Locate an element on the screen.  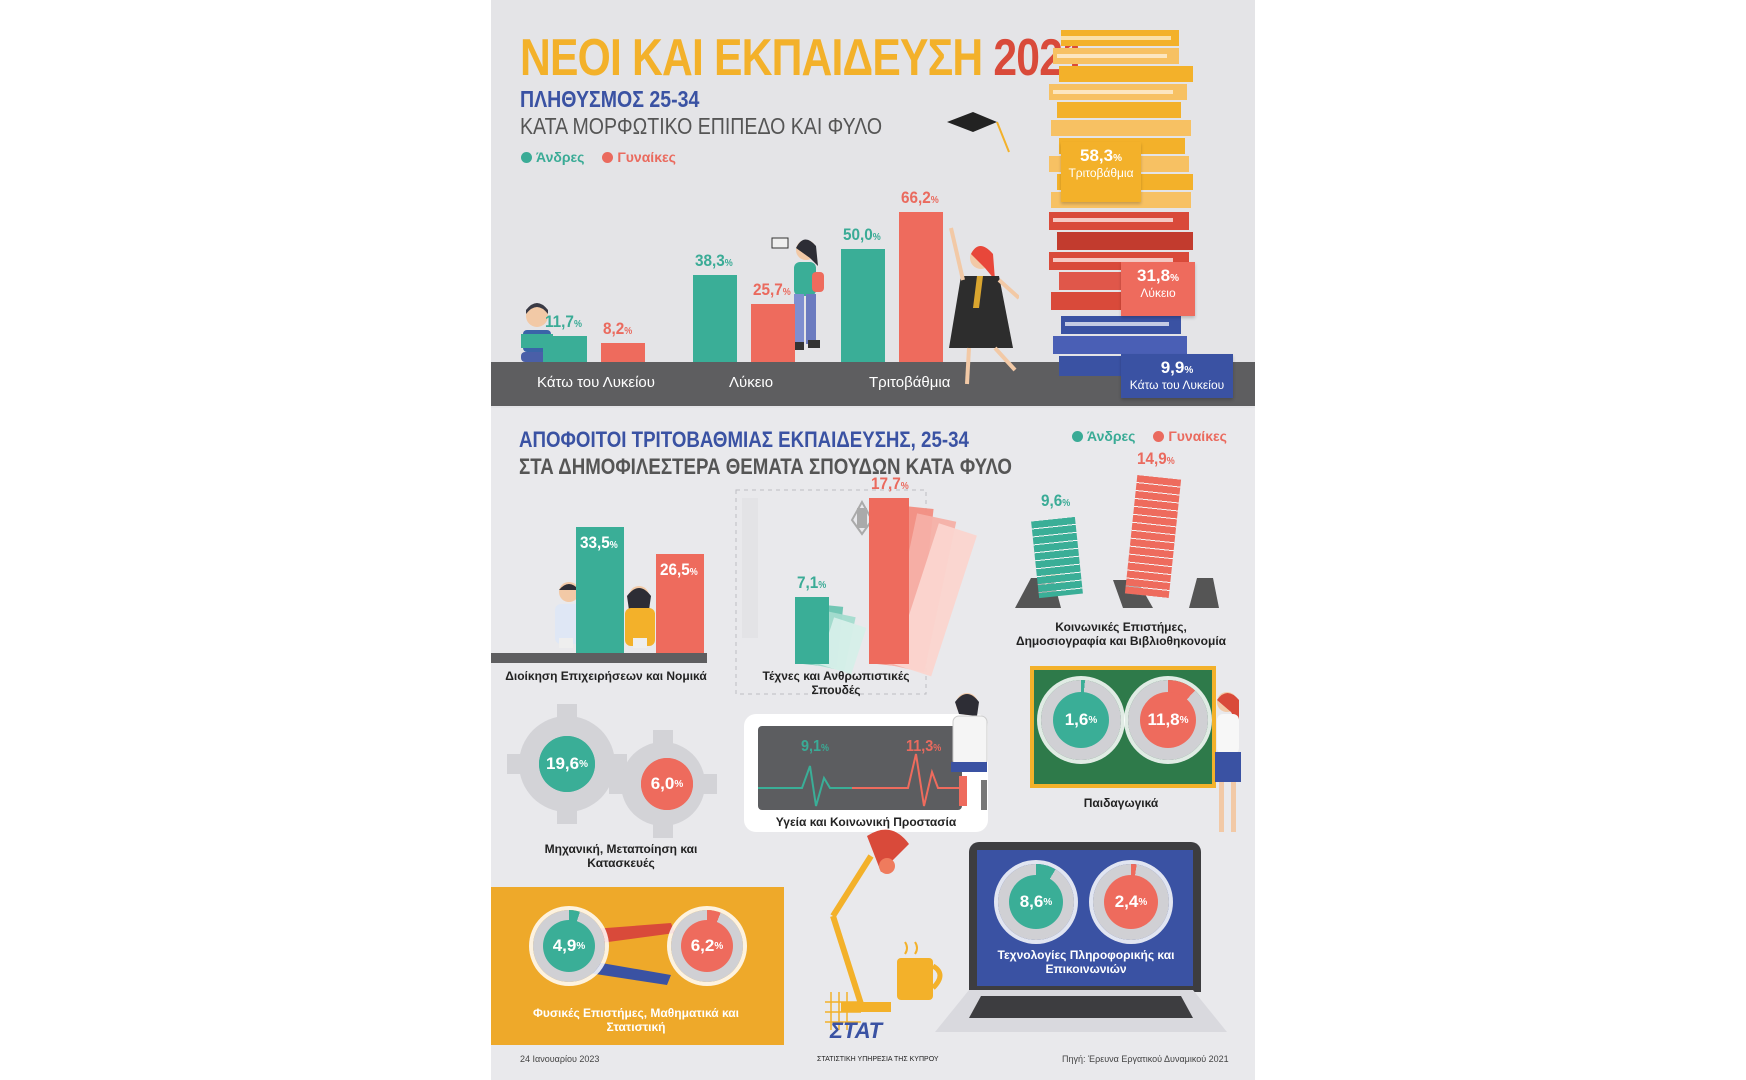
book-stack-illustration is located at coordinates (1122, 203).